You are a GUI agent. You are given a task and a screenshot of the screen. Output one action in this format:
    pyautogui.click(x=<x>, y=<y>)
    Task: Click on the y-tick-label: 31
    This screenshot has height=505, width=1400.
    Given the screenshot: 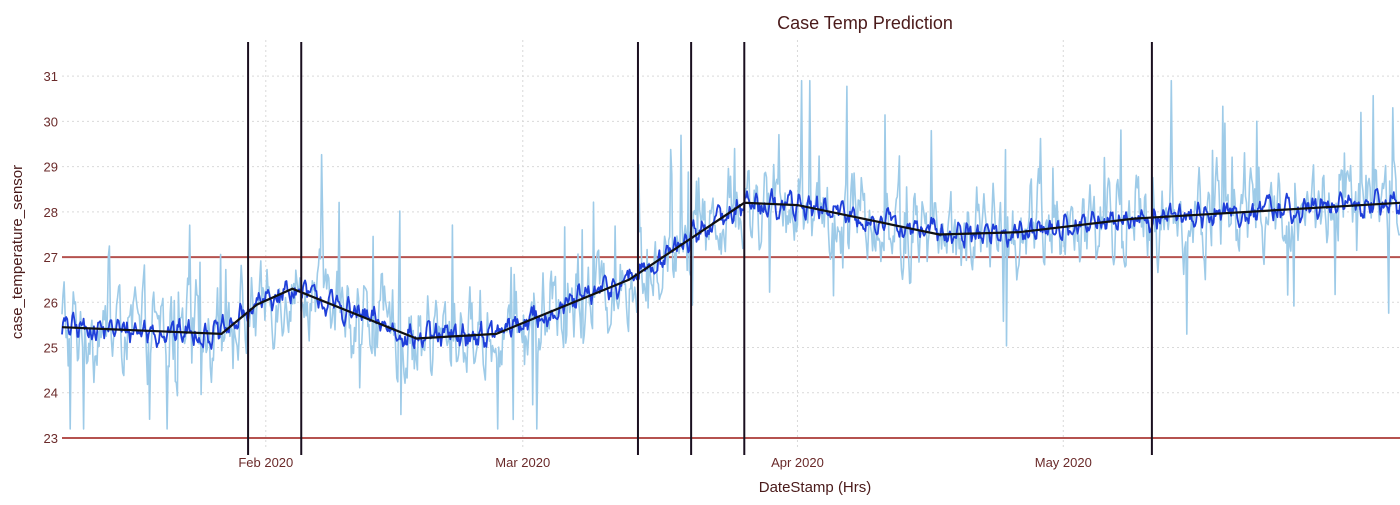 What is the action you would take?
    pyautogui.click(x=51, y=76)
    